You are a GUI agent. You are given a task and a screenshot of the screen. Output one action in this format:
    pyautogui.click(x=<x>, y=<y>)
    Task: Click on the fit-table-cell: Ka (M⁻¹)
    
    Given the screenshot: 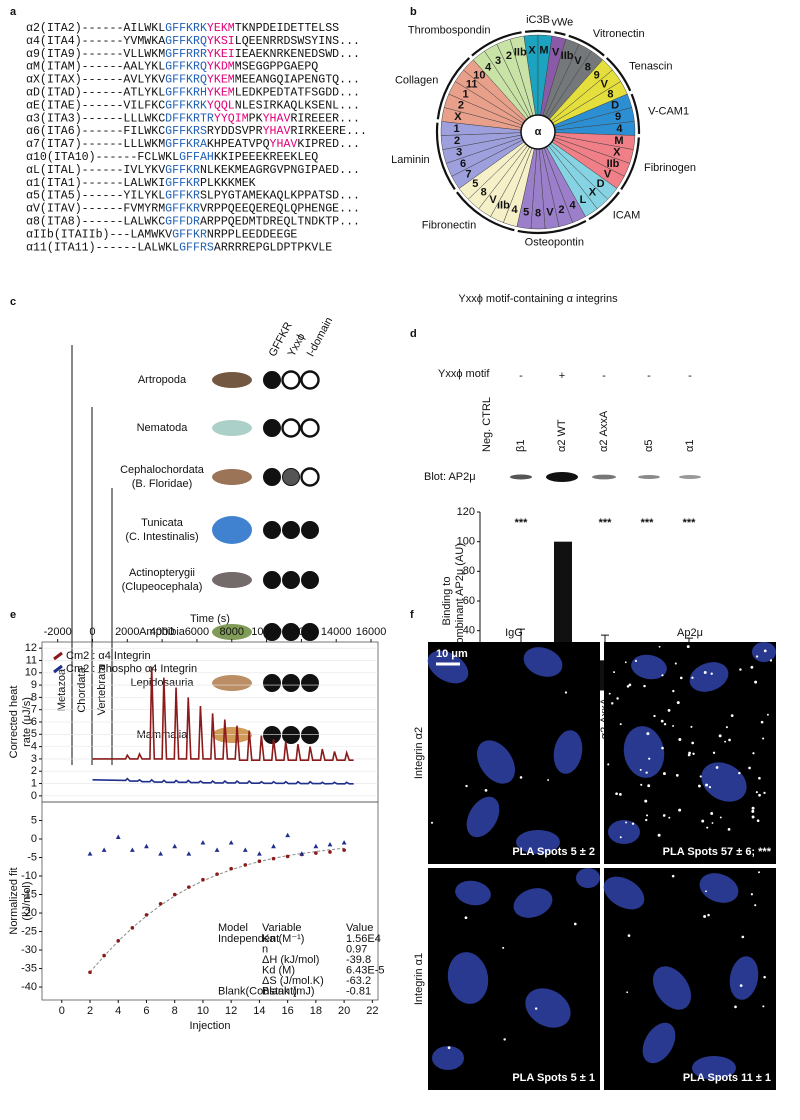 What is the action you would take?
    pyautogui.click(x=283, y=939)
    